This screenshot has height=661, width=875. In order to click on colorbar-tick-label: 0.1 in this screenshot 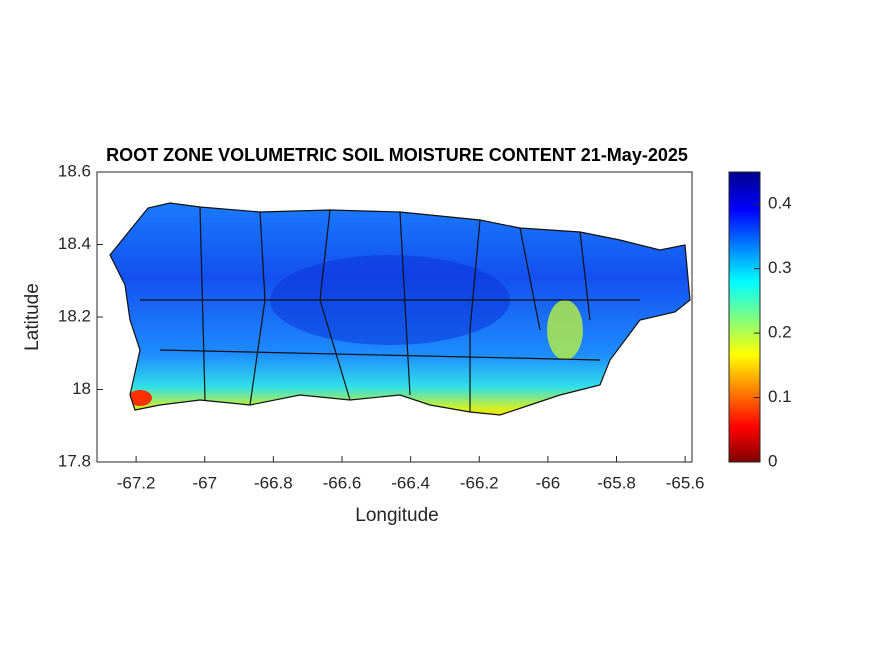, I will do `click(780, 396)`.